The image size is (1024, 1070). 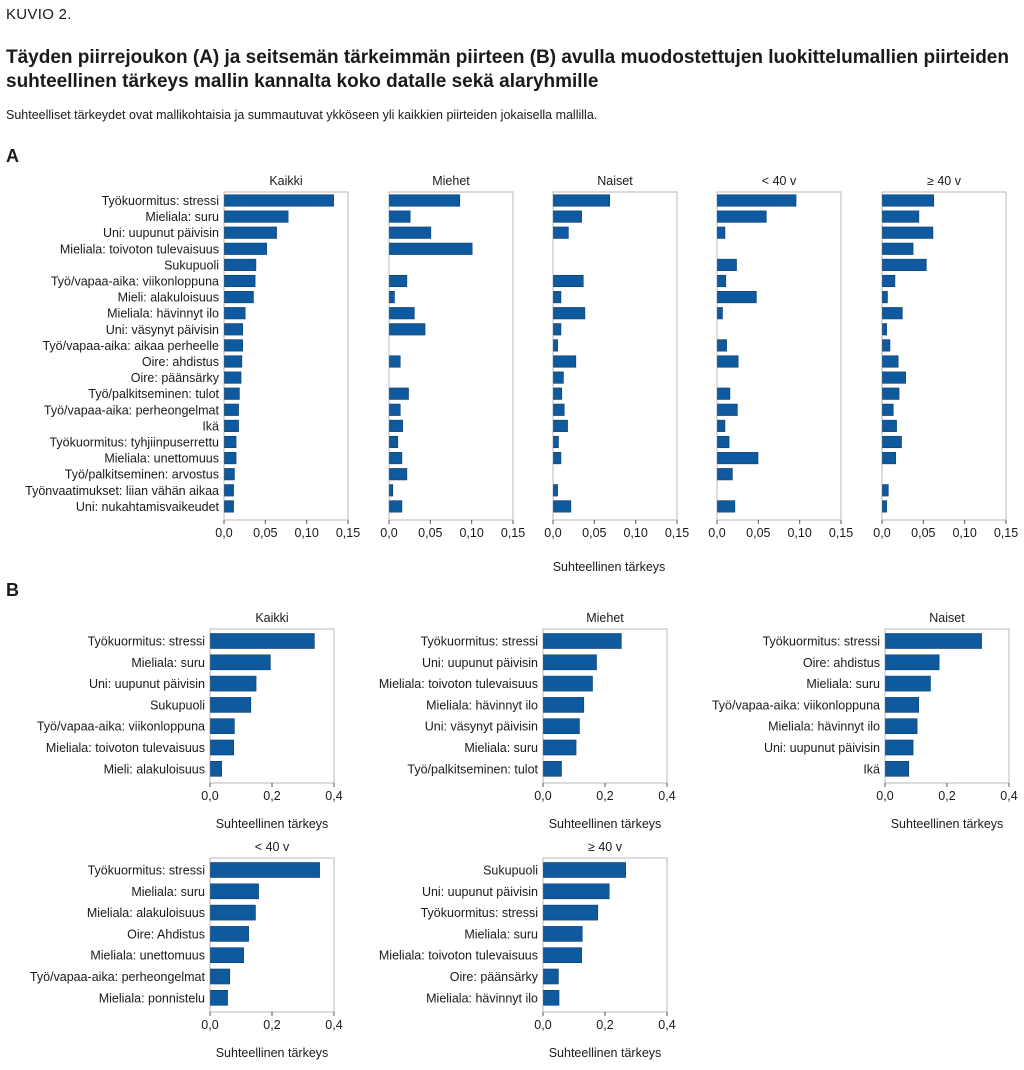 What do you see at coordinates (122, 491) in the screenshot?
I see `category-label: Työnvaatimukset: liian vähän aikaa` at bounding box center [122, 491].